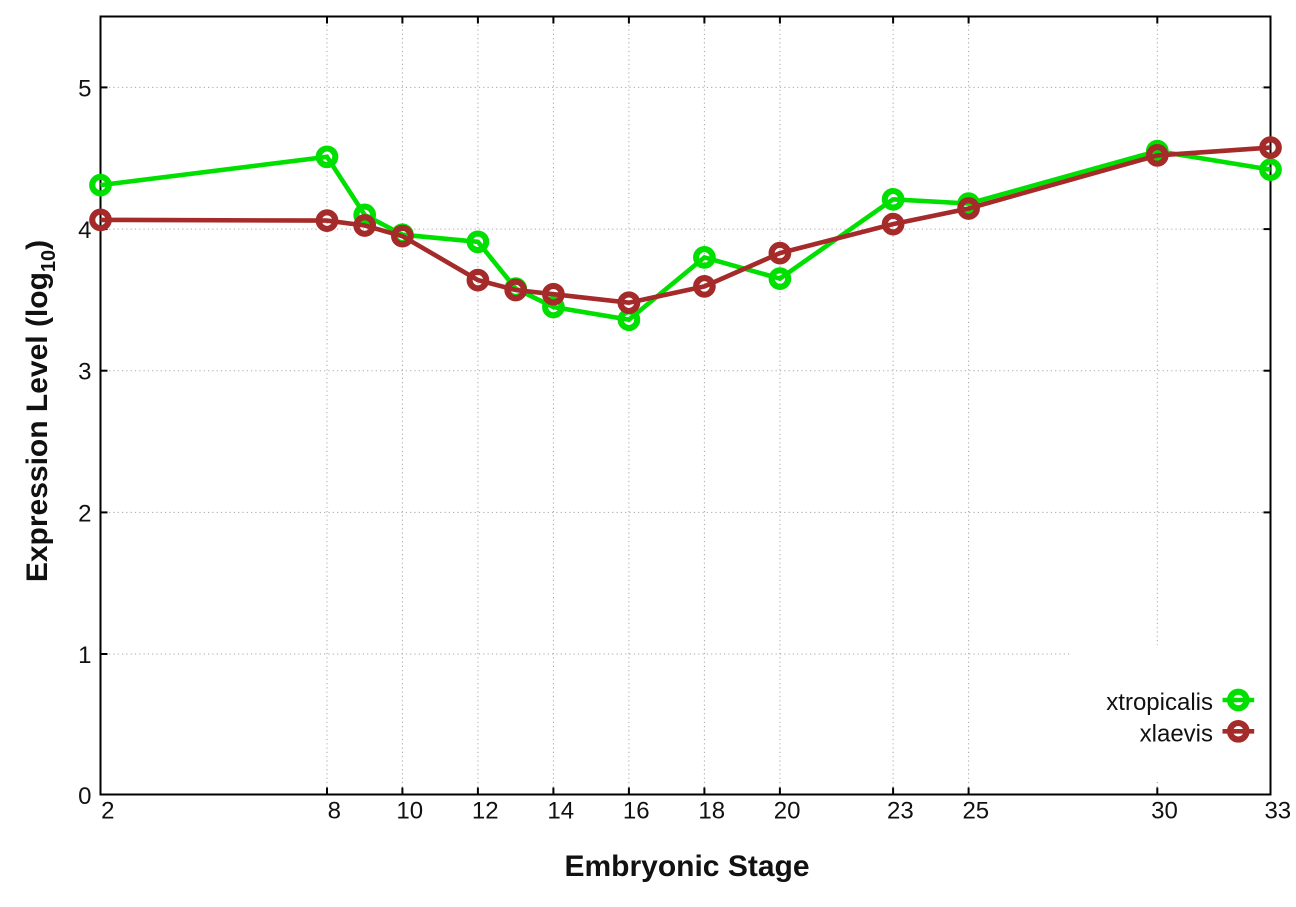 The width and height of the screenshot is (1296, 907). Describe the element at coordinates (1159, 702) in the screenshot. I see `svg-text: xtropicalis` at that location.